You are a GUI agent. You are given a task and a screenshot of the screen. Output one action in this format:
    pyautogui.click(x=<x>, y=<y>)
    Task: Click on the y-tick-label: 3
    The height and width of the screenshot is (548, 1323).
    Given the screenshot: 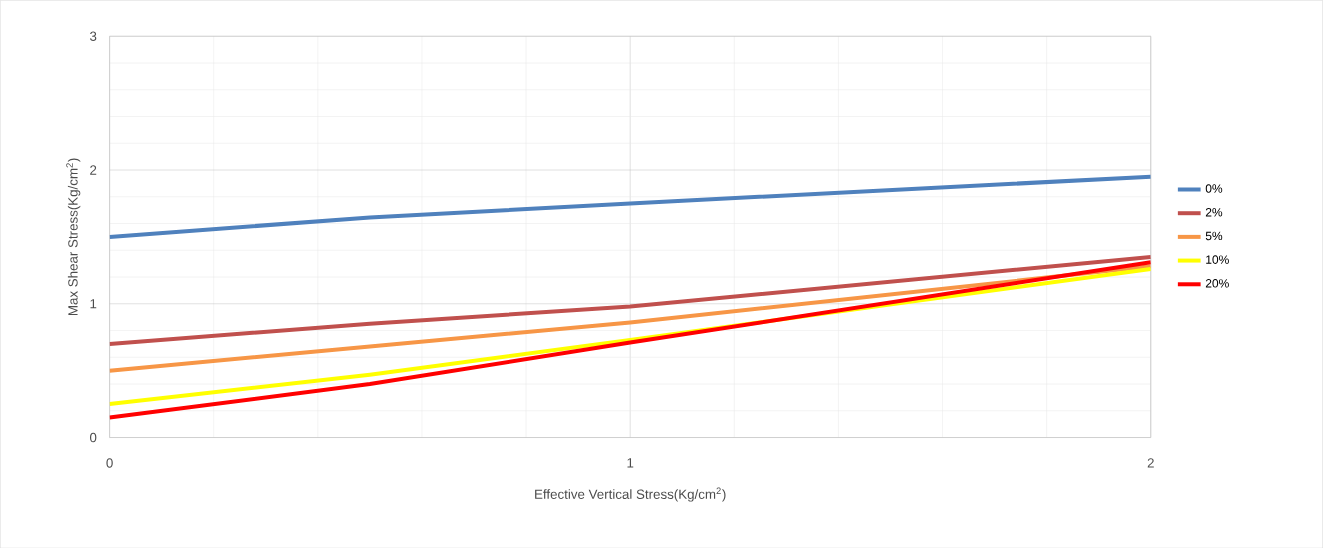 What is the action you would take?
    pyautogui.click(x=93, y=36)
    